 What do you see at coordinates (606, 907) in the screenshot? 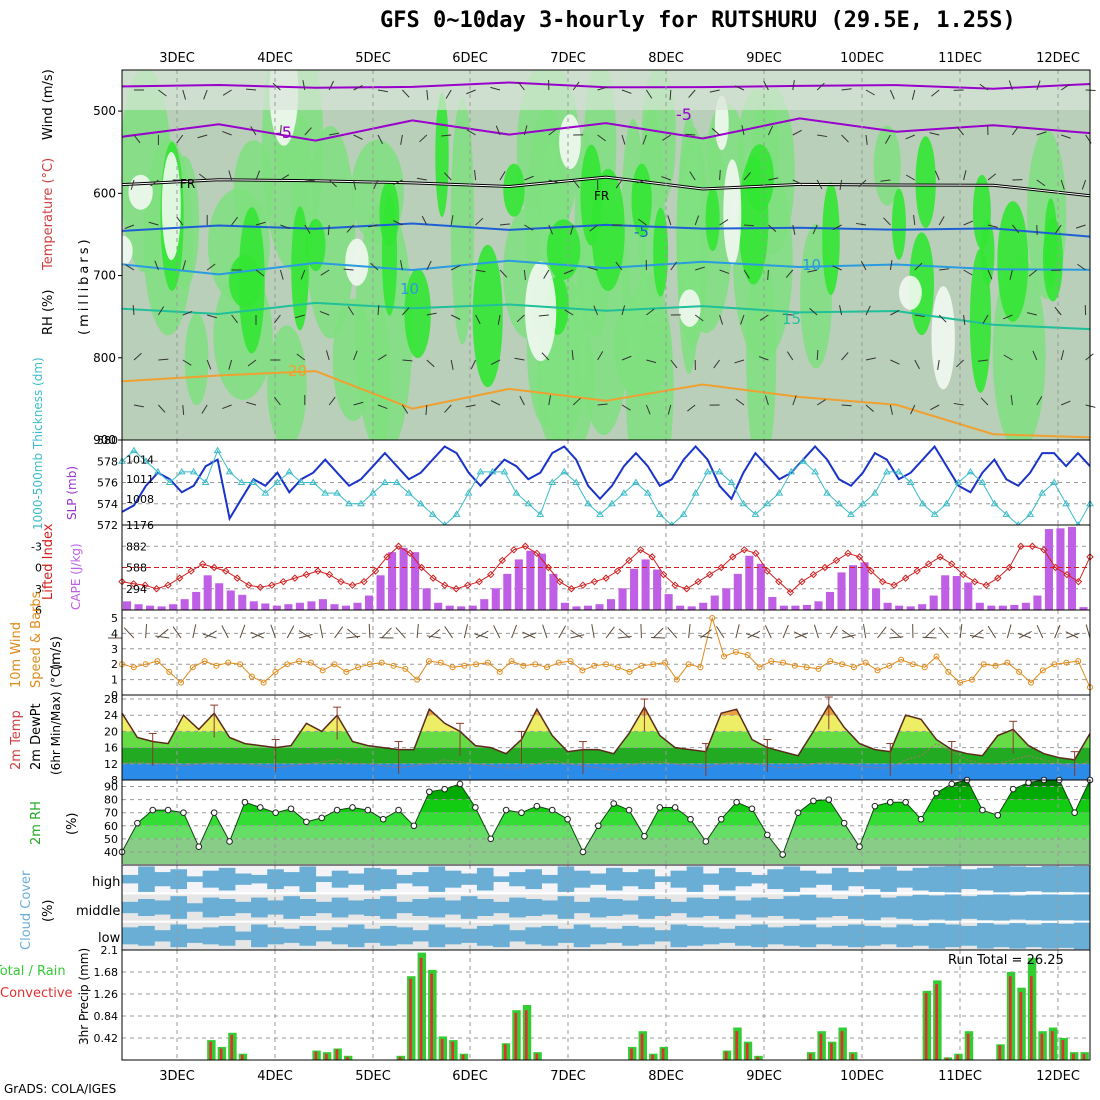
I see `cloud-panel` at bounding box center [606, 907].